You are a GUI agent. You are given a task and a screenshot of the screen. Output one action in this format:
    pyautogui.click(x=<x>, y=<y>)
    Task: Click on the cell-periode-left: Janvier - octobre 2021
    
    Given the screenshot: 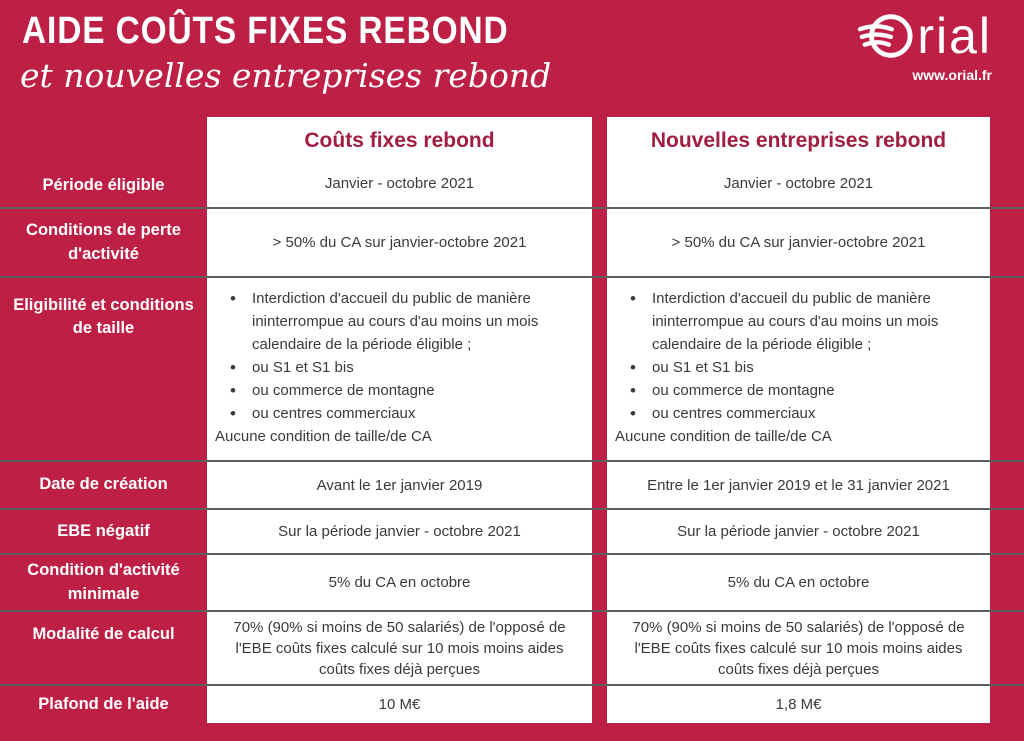 What is the action you would take?
    pyautogui.click(x=399, y=183)
    